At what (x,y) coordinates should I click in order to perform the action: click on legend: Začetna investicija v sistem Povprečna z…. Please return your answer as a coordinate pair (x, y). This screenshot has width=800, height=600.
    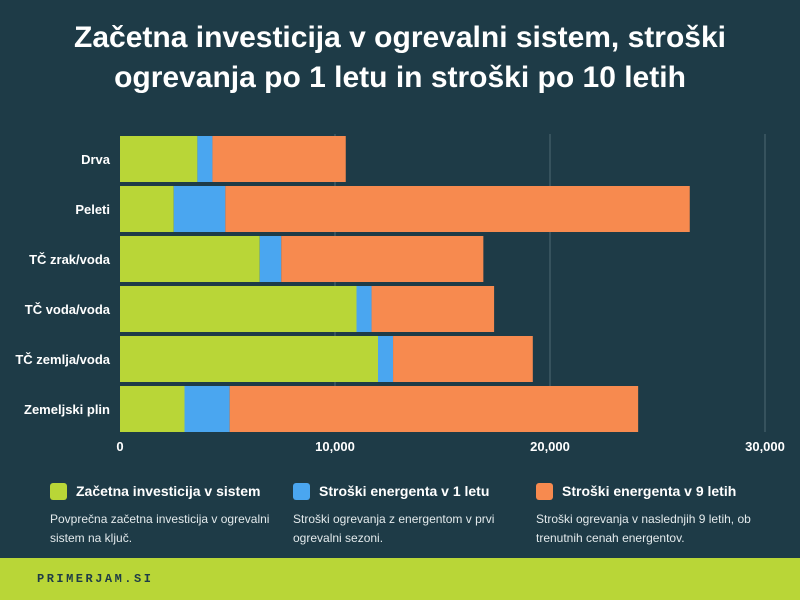
    Looking at the image, I should click on (400, 518).